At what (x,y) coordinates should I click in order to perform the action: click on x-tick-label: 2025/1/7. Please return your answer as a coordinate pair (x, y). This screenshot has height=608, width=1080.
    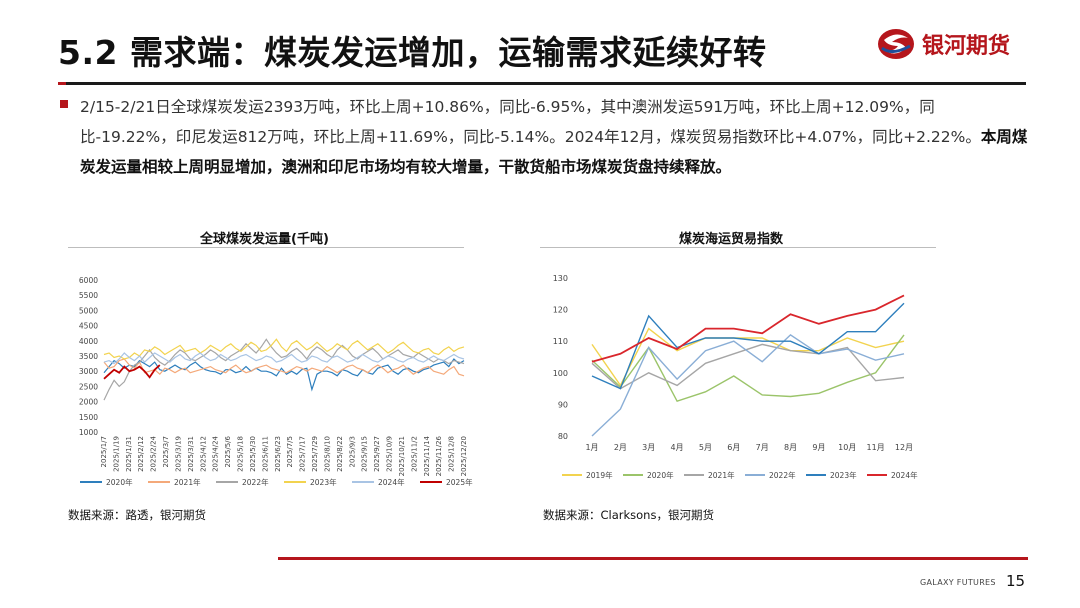
    Looking at the image, I should click on (104, 451).